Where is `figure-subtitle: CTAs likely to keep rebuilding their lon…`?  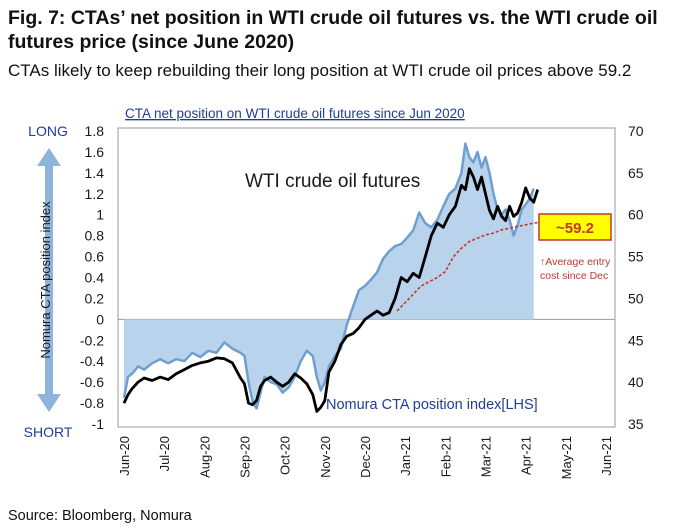 figure-subtitle: CTAs likely to keep rebuilding their lon… is located at coordinates (320, 70).